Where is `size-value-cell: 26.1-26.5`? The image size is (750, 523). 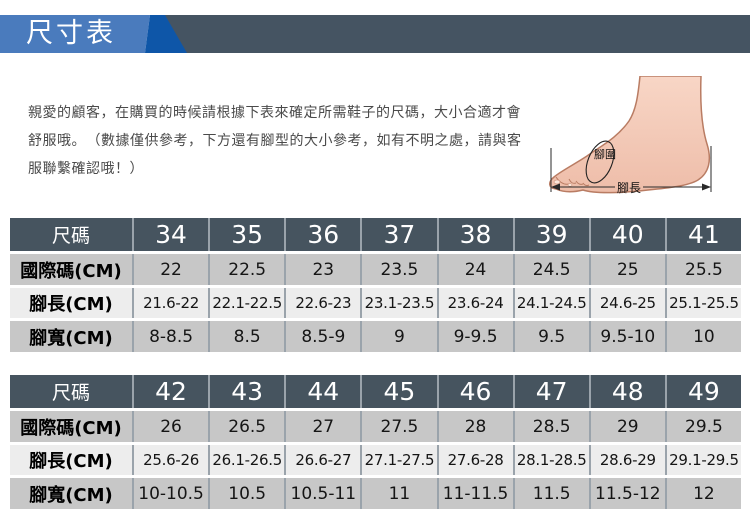
size-value-cell: 26.1-26.5 is located at coordinates (246, 460).